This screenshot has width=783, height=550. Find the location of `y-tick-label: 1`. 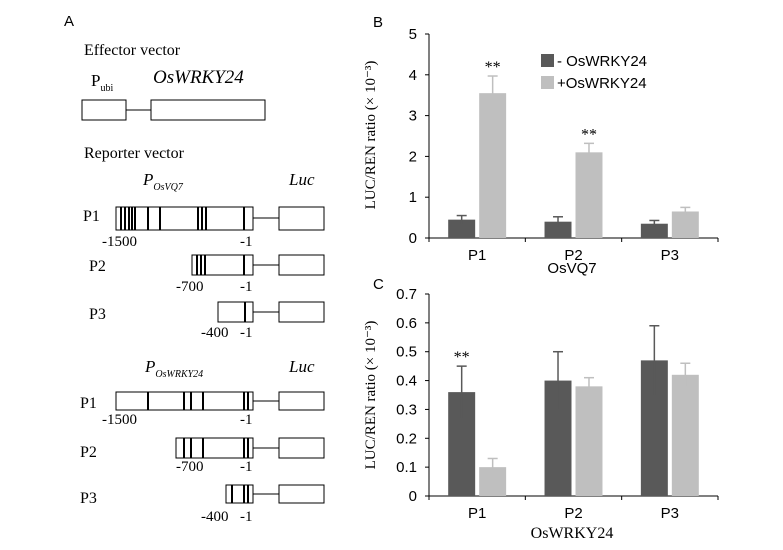

y-tick-label: 1 is located at coordinates (413, 197).